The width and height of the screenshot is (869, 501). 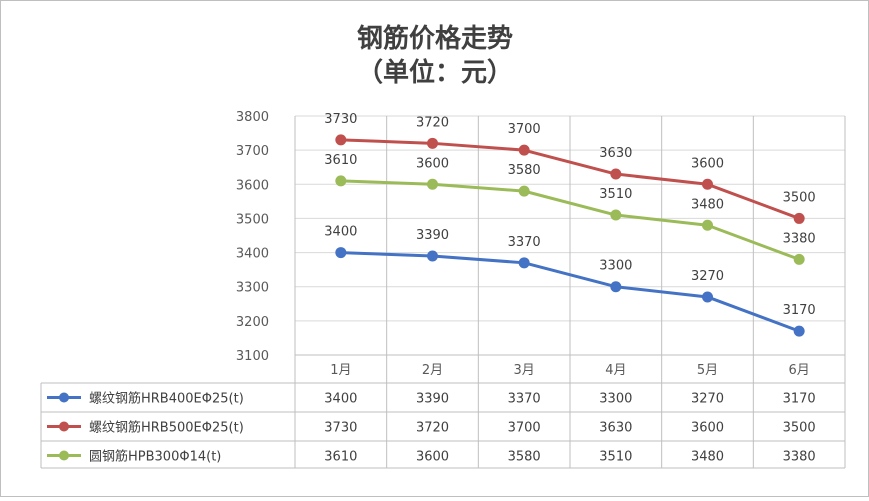 What do you see at coordinates (166, 399) in the screenshot?
I see `legend-entry: 螺纹钢筋HRB400EΦ25(t)` at bounding box center [166, 399].